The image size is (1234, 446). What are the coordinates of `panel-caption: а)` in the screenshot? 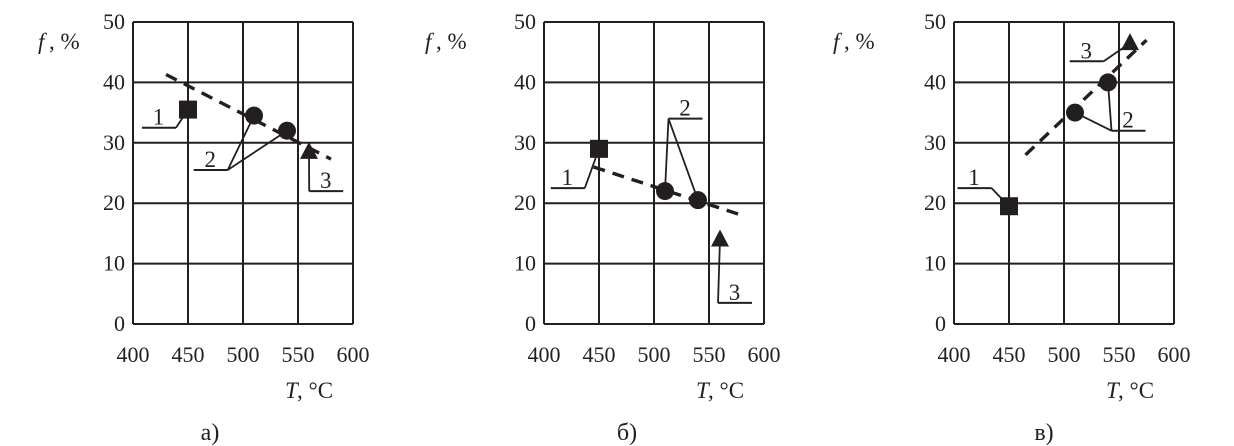 It's located at (210, 433).